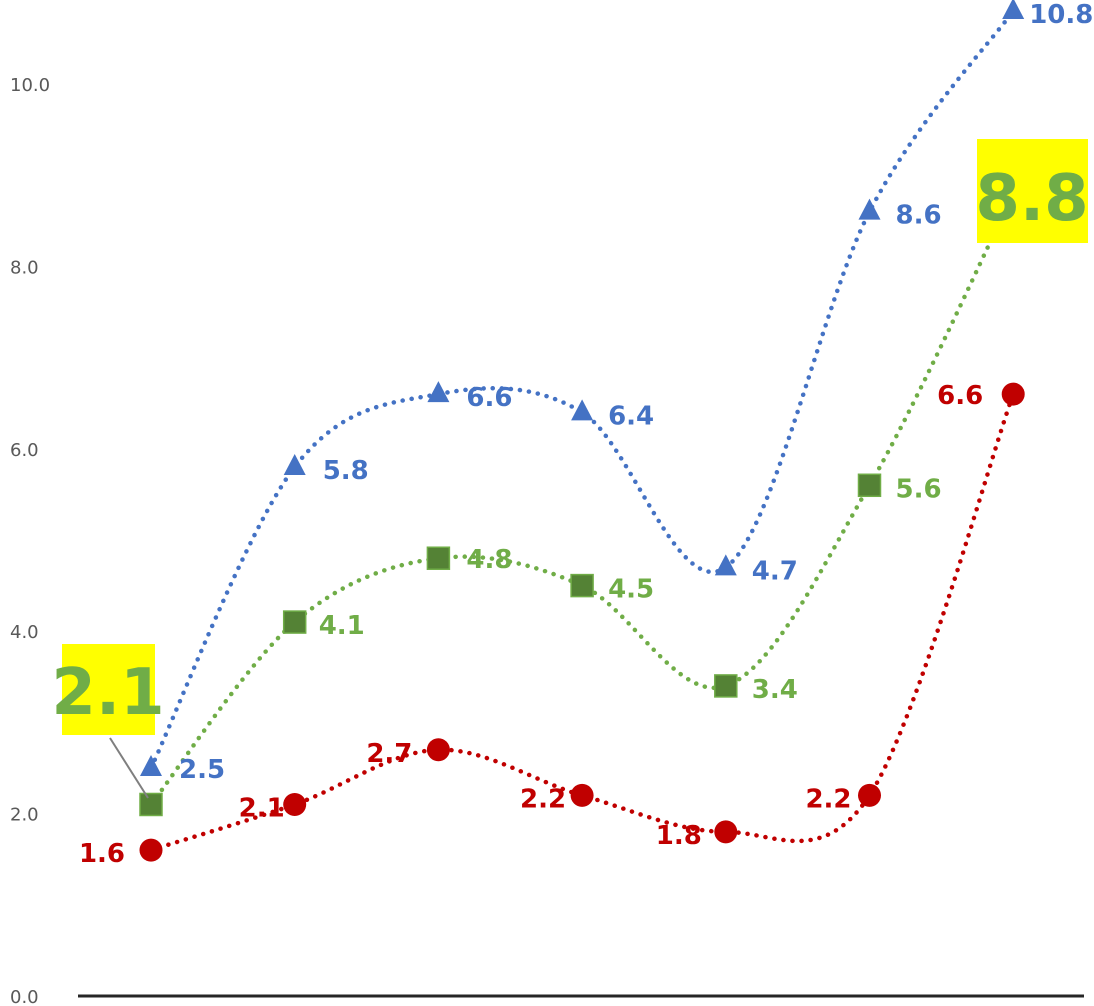 The width and height of the screenshot is (1094, 1006). I want to click on data-label: 4.1, so click(342, 626).